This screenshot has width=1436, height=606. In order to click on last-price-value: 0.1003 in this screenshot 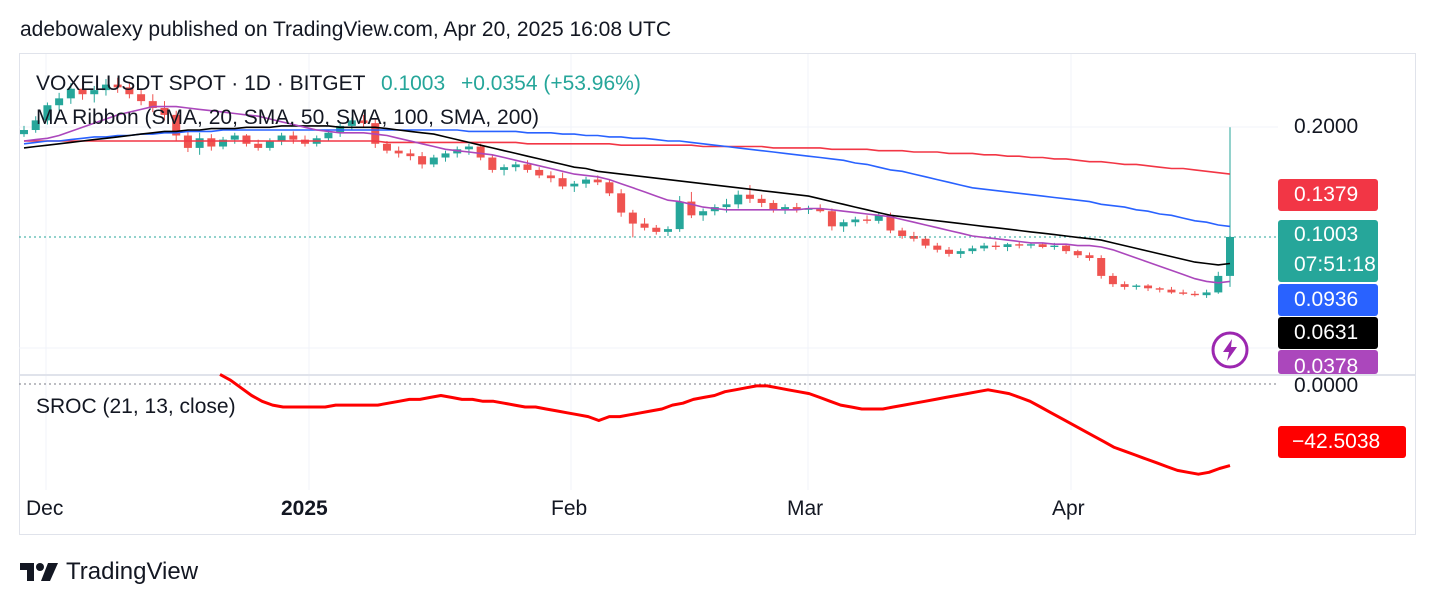, I will do `click(1326, 234)`.